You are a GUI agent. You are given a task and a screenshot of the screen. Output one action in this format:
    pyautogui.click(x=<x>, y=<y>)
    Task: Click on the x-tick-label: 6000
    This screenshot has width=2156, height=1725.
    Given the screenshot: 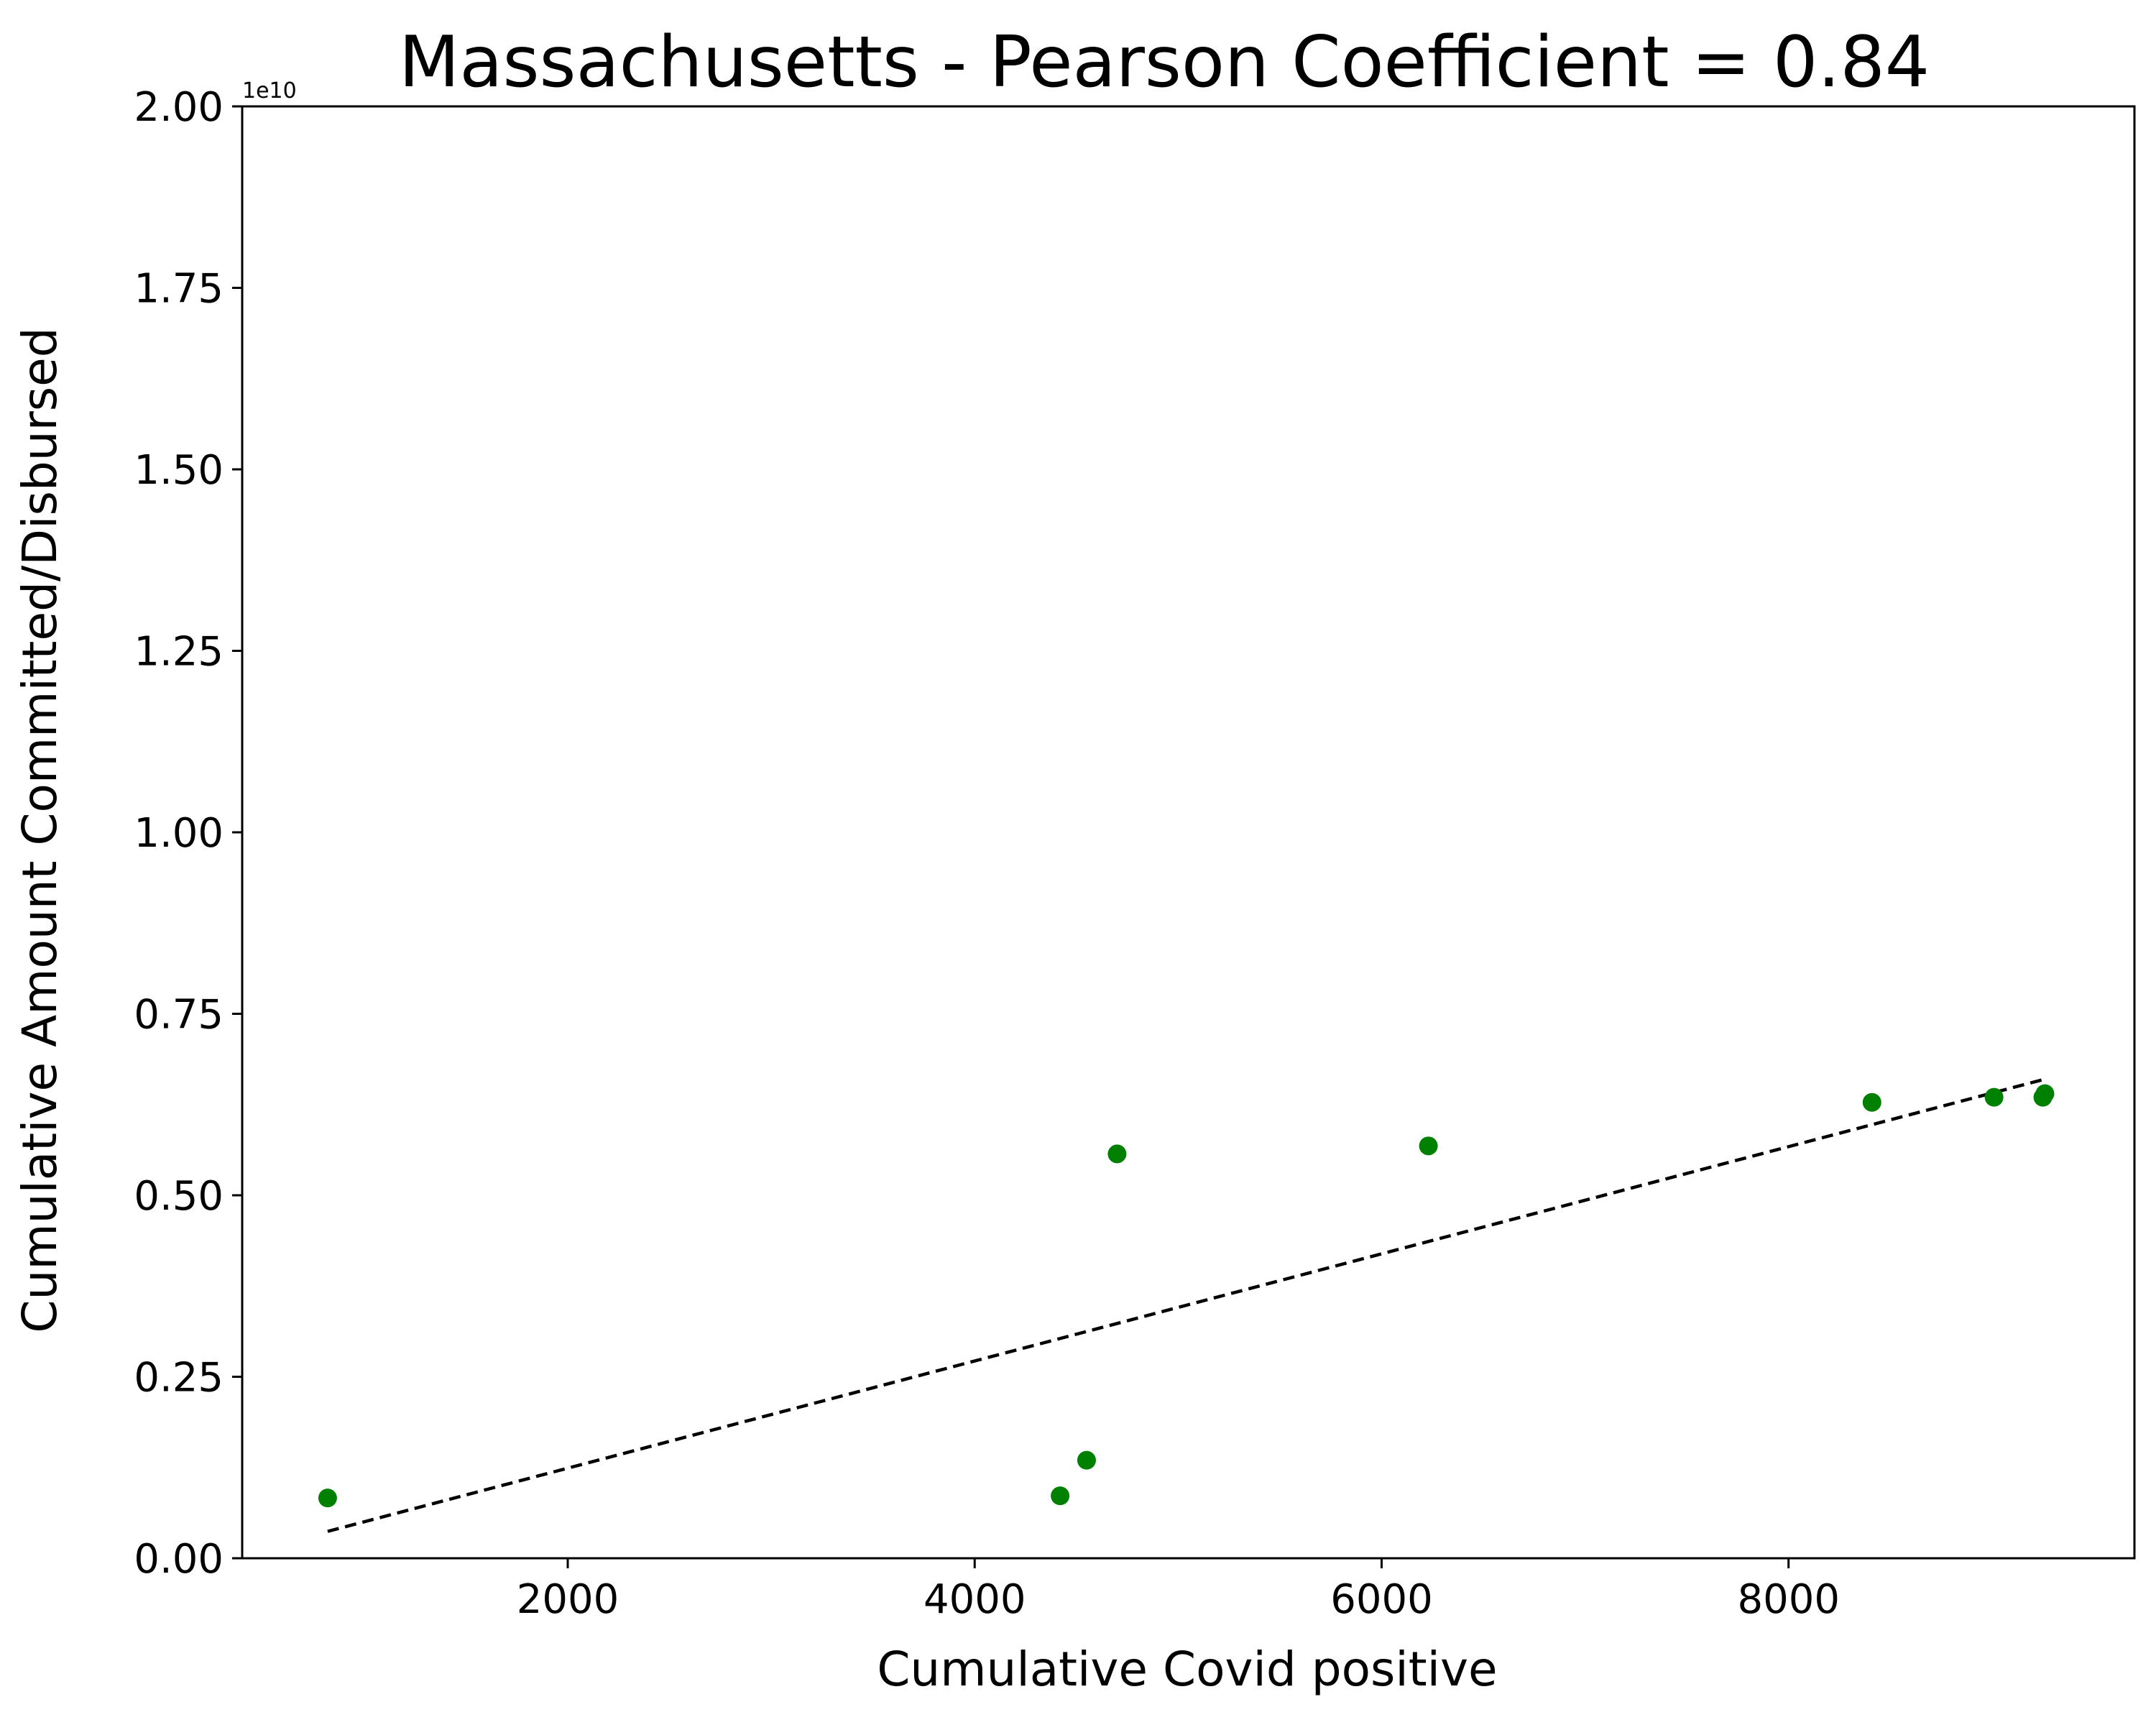 What is the action you would take?
    pyautogui.click(x=1382, y=1599)
    